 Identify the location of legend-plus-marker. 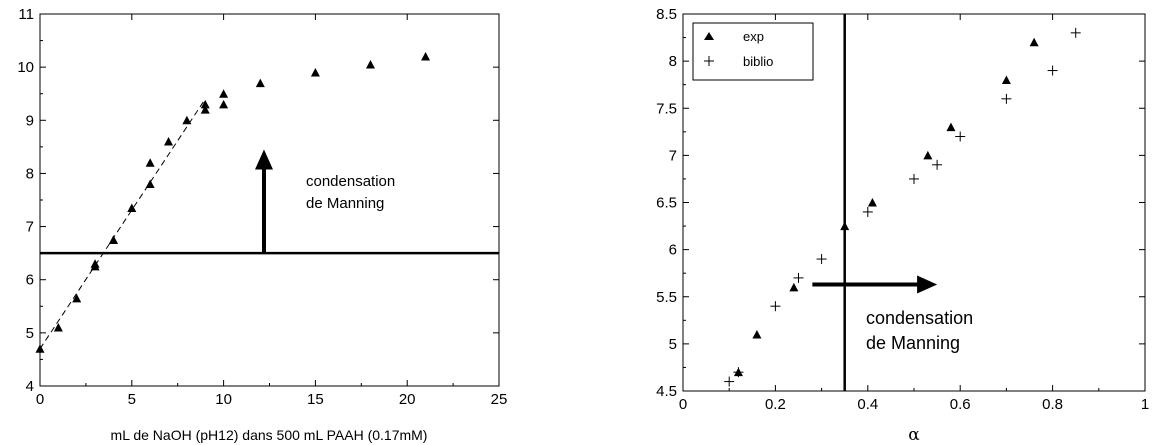
(709, 61).